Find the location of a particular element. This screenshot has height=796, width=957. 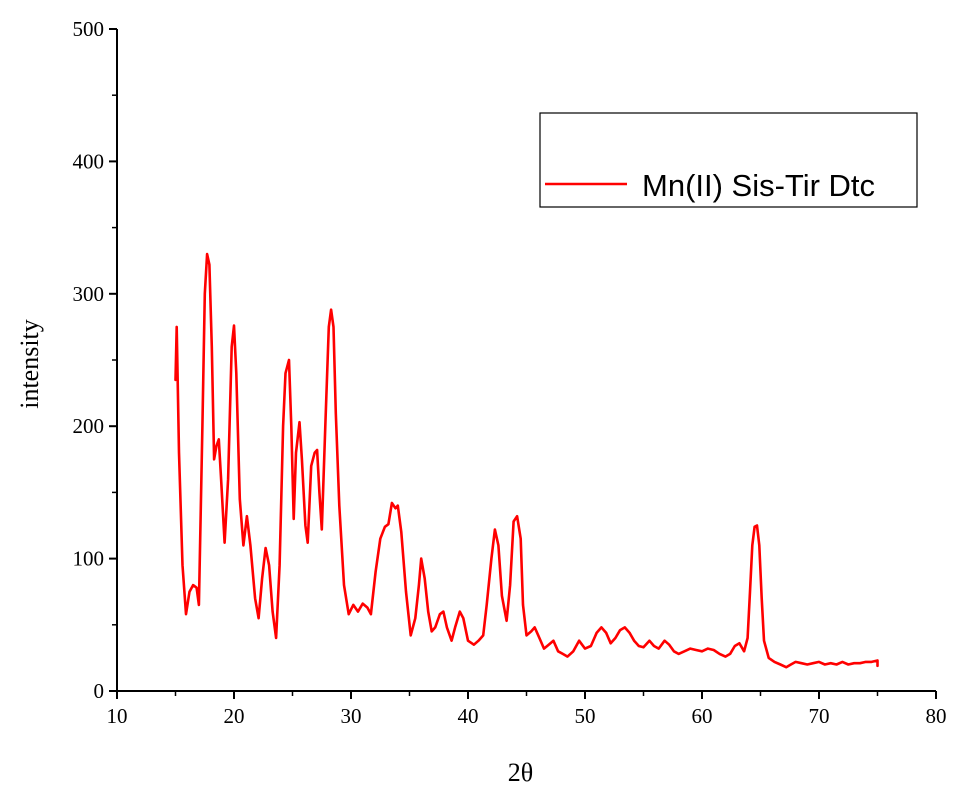

y-tick-label: 500 is located at coordinates (89, 29).